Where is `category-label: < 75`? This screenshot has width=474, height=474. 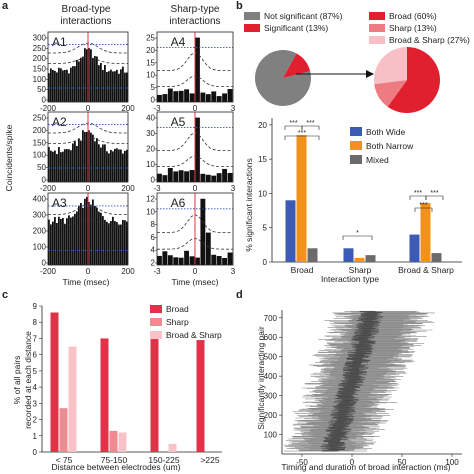 category-label: < 75 is located at coordinates (64, 460).